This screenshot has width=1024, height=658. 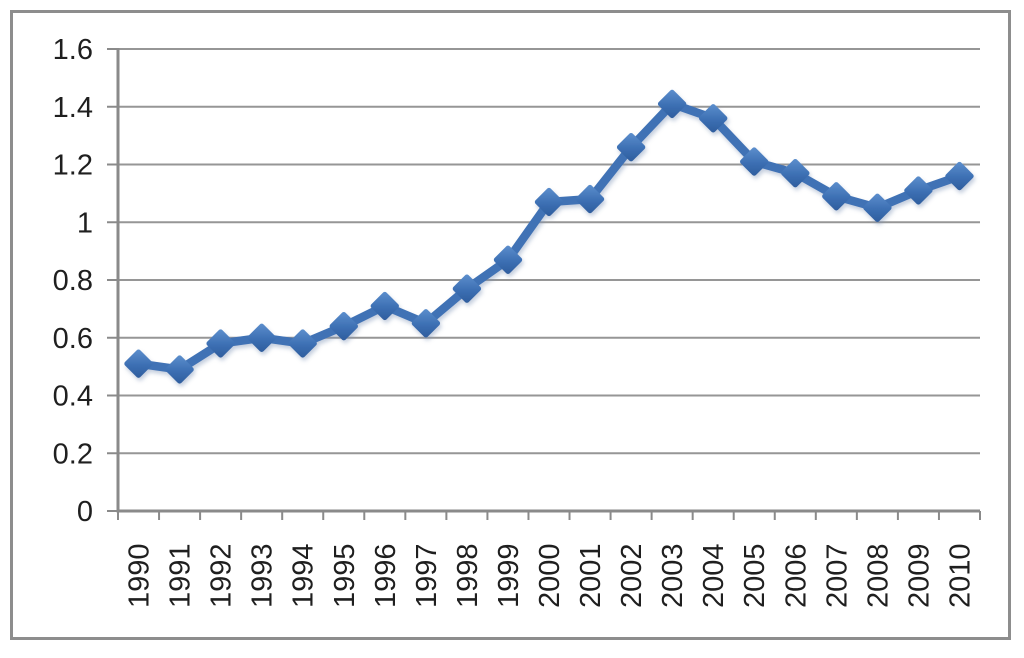 What do you see at coordinates (427, 575) in the screenshot?
I see `x-axis-label: 1997` at bounding box center [427, 575].